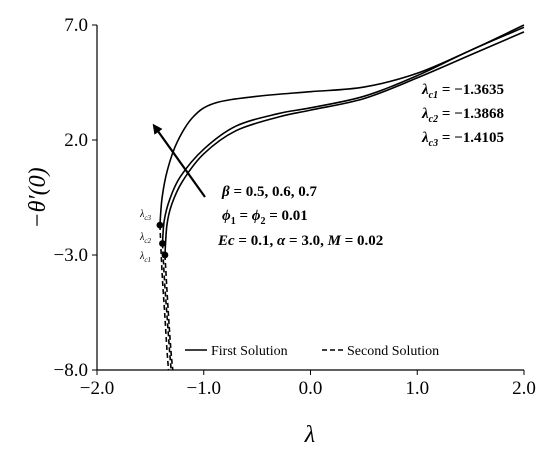 Image resolution: width=550 pixels, height=453 pixels. What do you see at coordinates (269, 192) in the screenshot?
I see `beta-annotation: β = 0.5, 0.6, 0.7` at bounding box center [269, 192].